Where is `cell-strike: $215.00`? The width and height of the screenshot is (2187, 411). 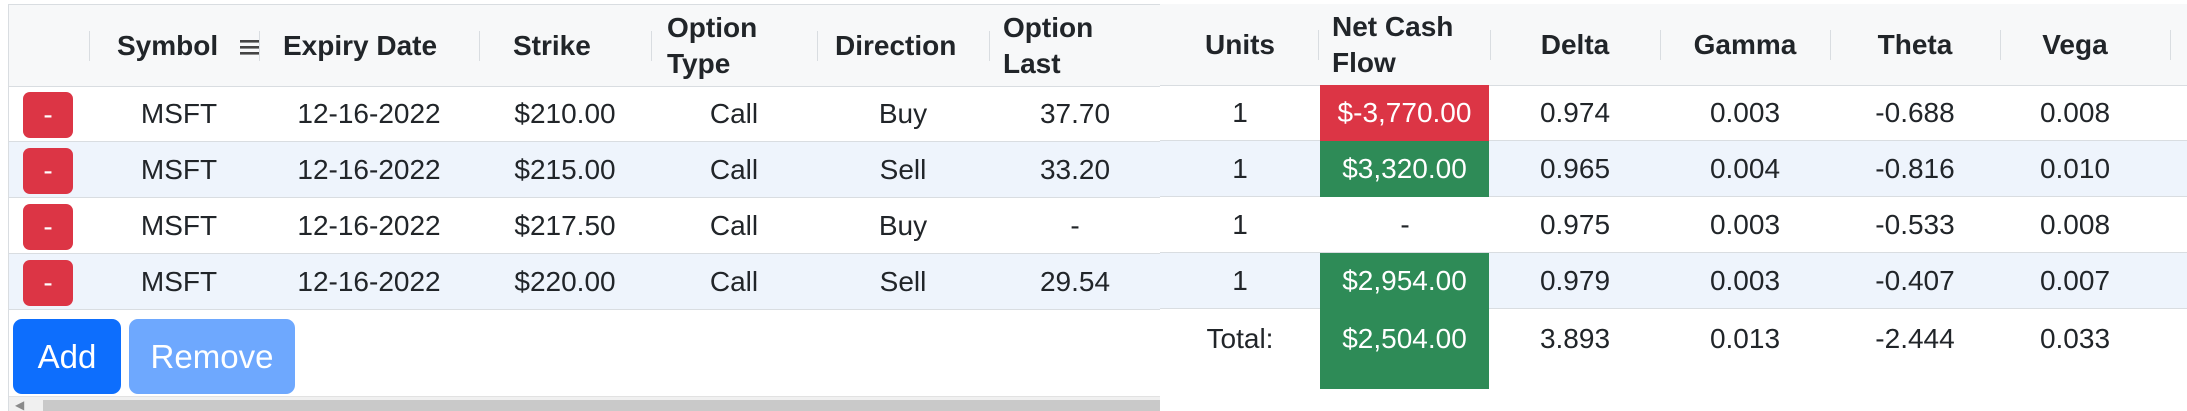
cell-strike: $215.00 is located at coordinates (565, 169).